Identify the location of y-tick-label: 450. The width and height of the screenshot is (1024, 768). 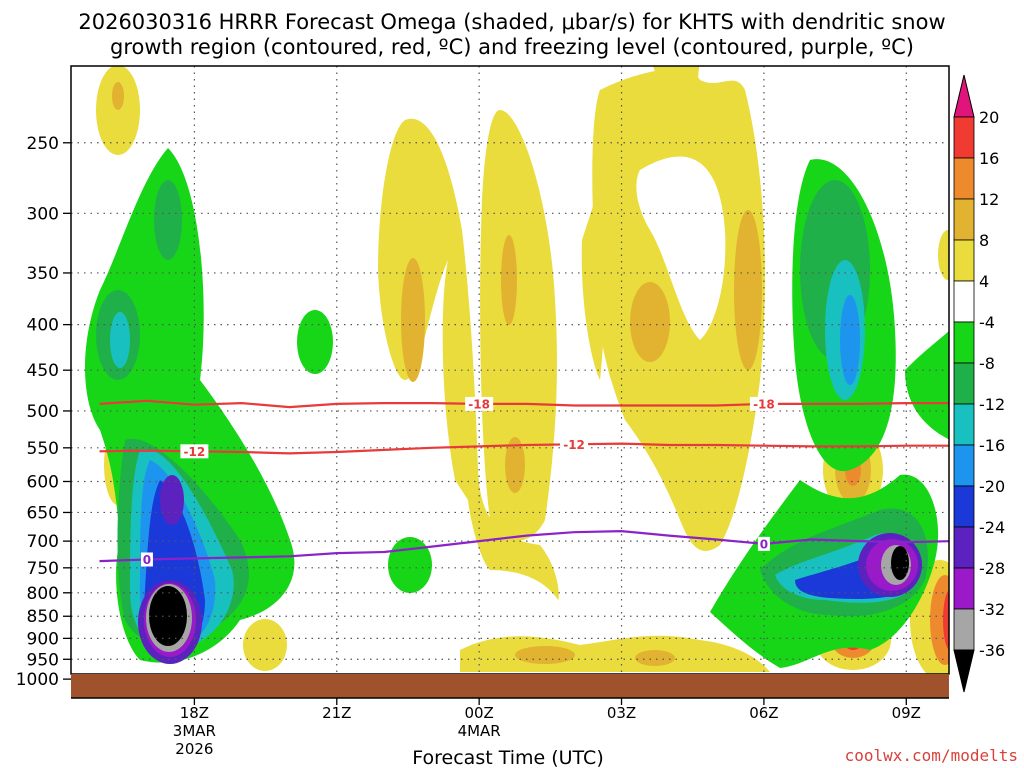
(43, 371).